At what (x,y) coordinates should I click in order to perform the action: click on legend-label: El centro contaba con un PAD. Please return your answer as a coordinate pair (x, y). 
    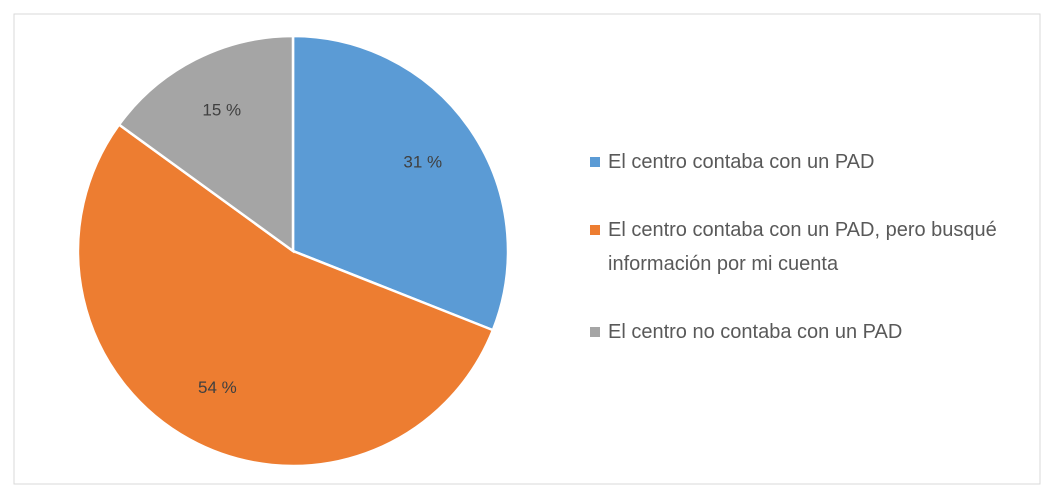
    Looking at the image, I should click on (741, 162).